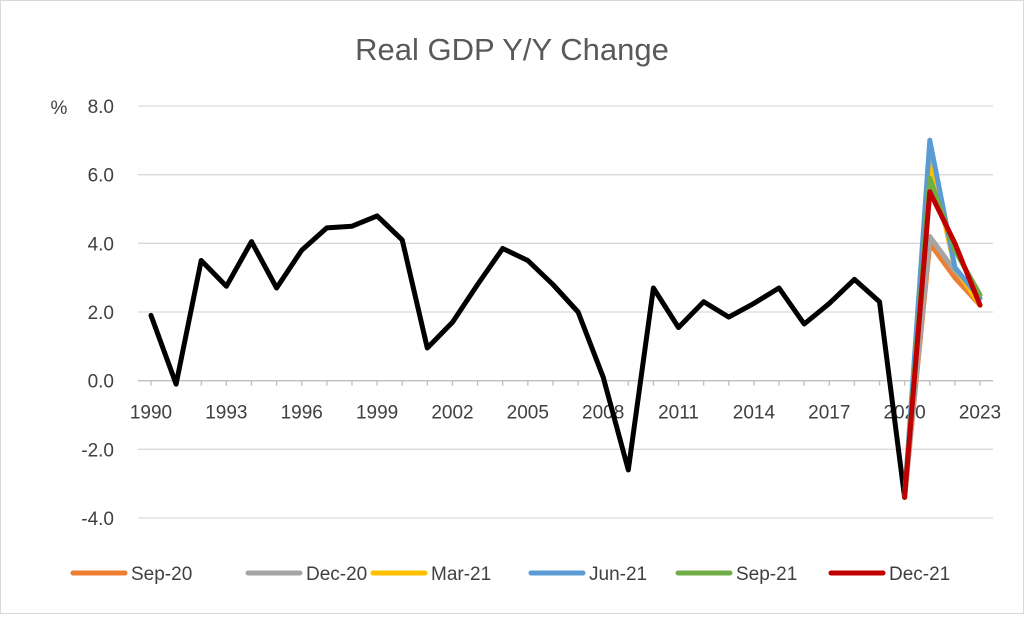  What do you see at coordinates (151, 413) in the screenshot?
I see `x-tick-label: 1990` at bounding box center [151, 413].